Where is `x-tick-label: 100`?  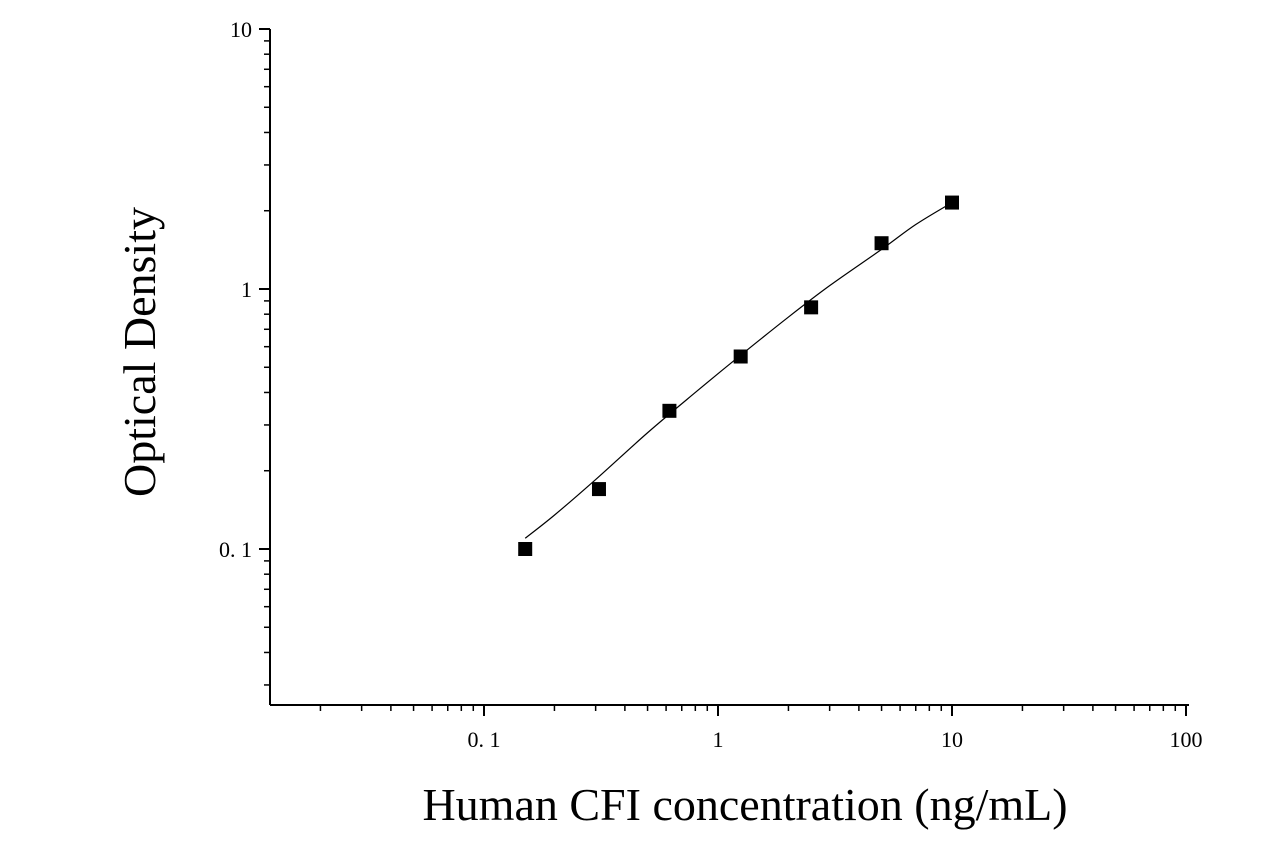 x-tick-label: 100 is located at coordinates (1186, 739).